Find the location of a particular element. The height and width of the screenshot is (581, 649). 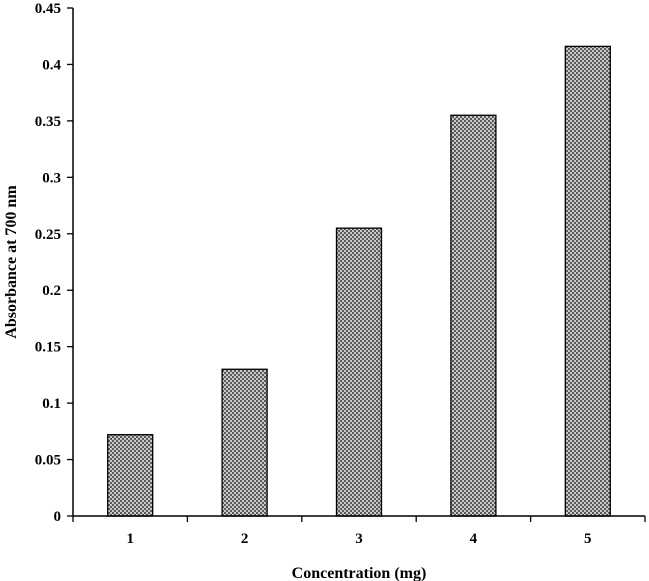

x-tick-label: 1 is located at coordinates (130, 539).